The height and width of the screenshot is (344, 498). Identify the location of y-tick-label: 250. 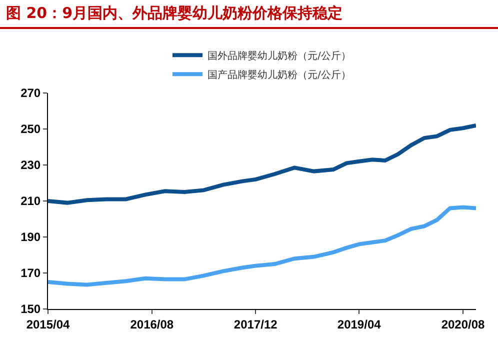
(30, 129).